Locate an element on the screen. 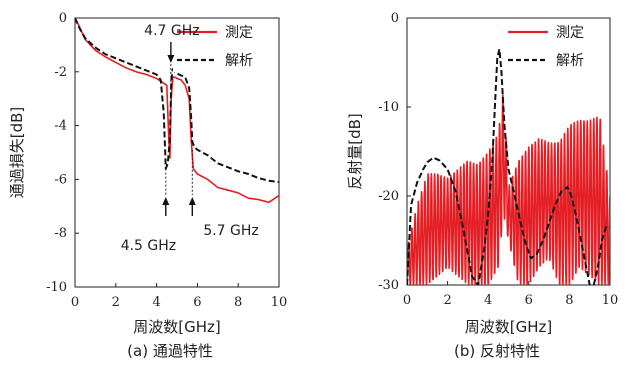 Image resolution: width=630 pixels, height=380 pixels. series-line-analysis is located at coordinates (177, 101).